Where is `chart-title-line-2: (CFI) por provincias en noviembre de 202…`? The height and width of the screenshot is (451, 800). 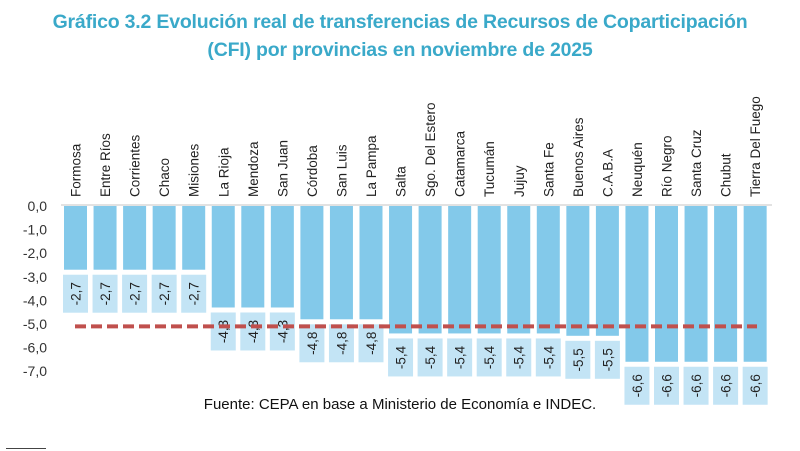 chart-title-line-2: (CFI) por provincias en noviembre de 202… is located at coordinates (400, 50).